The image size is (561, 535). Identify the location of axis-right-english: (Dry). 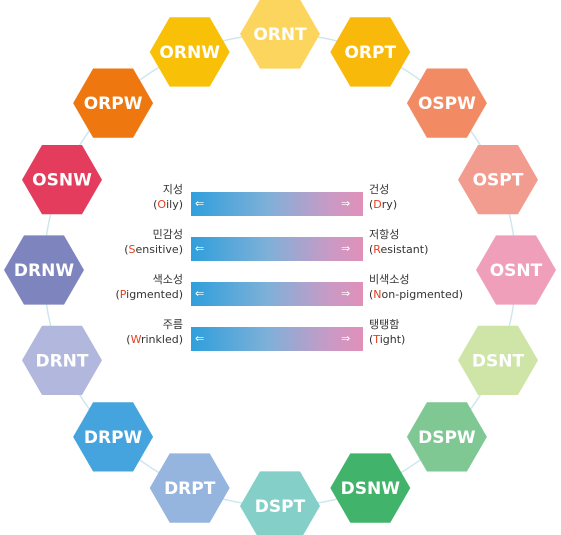
(383, 204).